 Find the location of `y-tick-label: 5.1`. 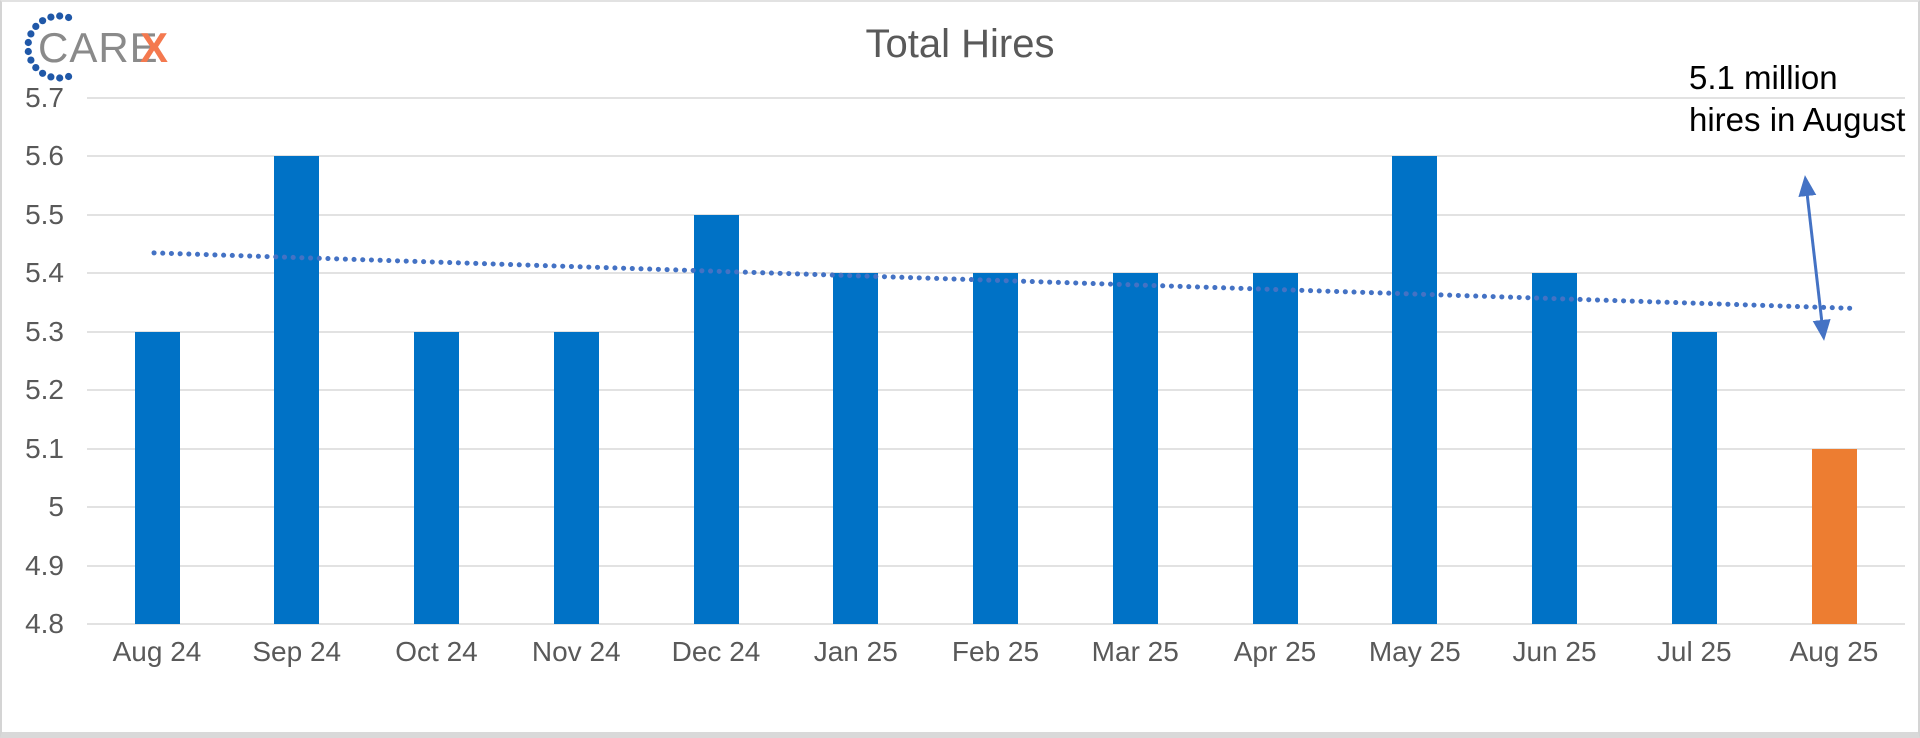

y-tick-label: 5.1 is located at coordinates (44, 448).